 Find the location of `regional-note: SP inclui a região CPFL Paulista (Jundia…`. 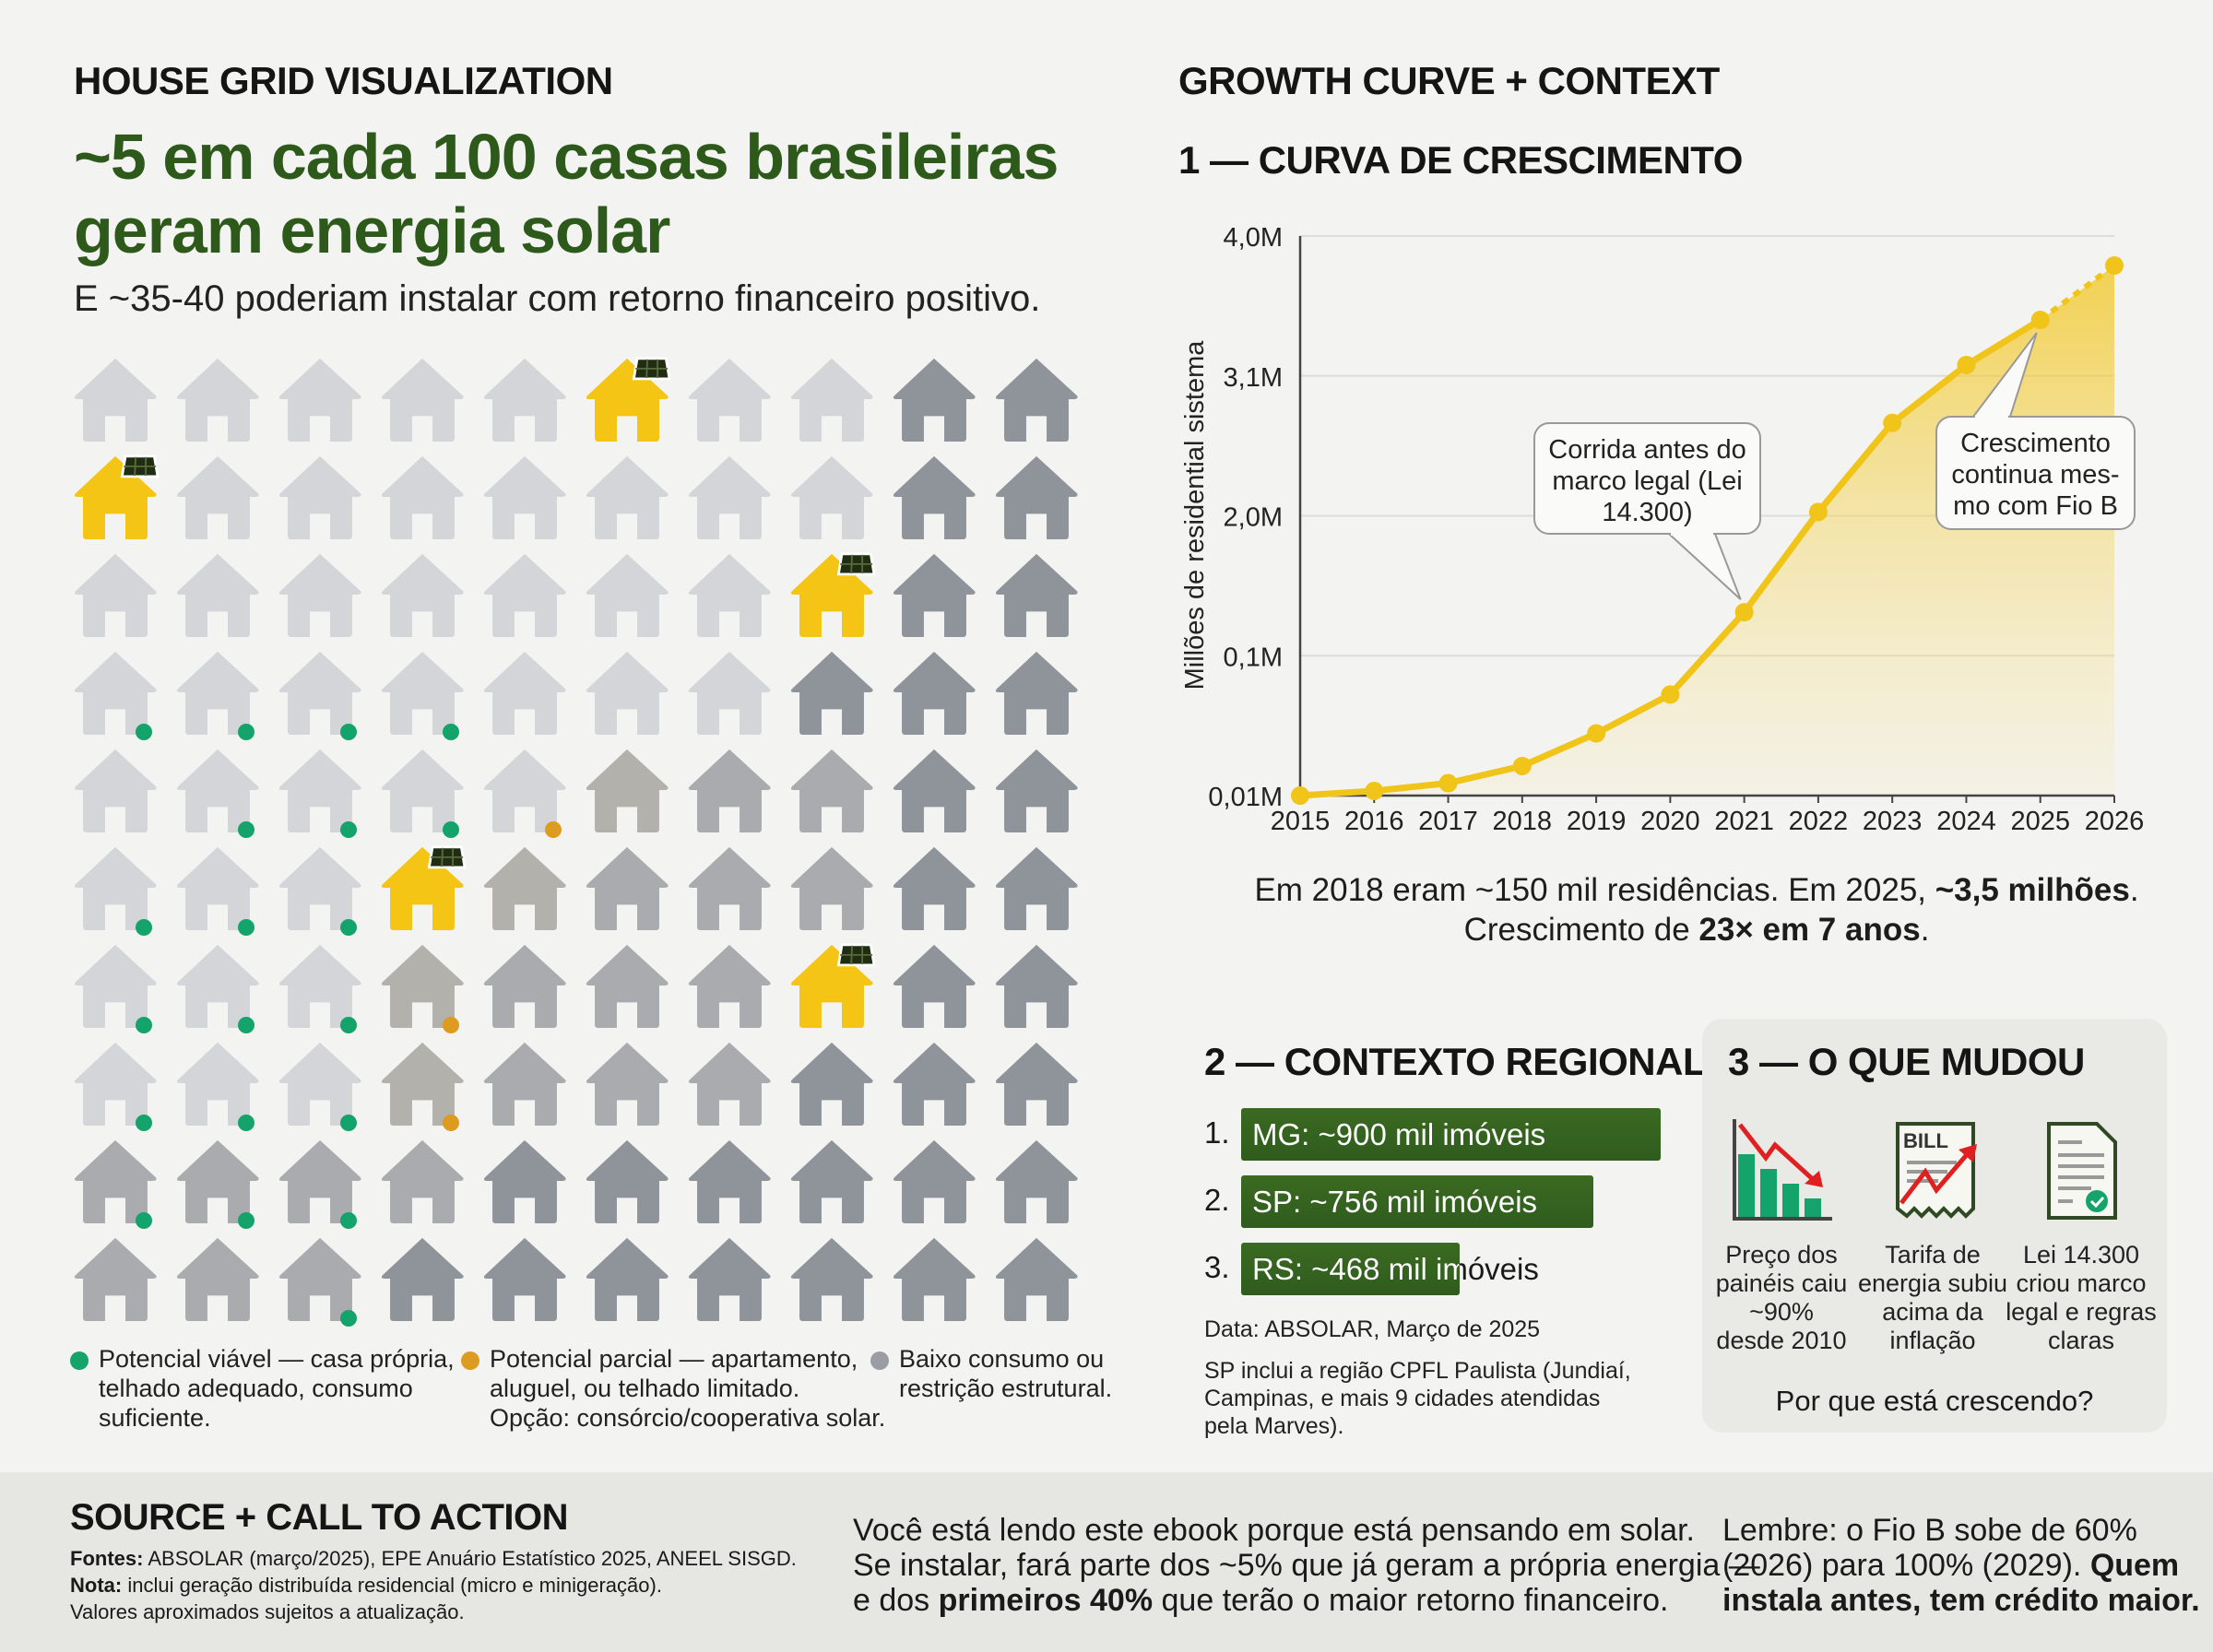

regional-note: SP inclui a região CPFL Paulista (Jundia… is located at coordinates (1417, 1398).